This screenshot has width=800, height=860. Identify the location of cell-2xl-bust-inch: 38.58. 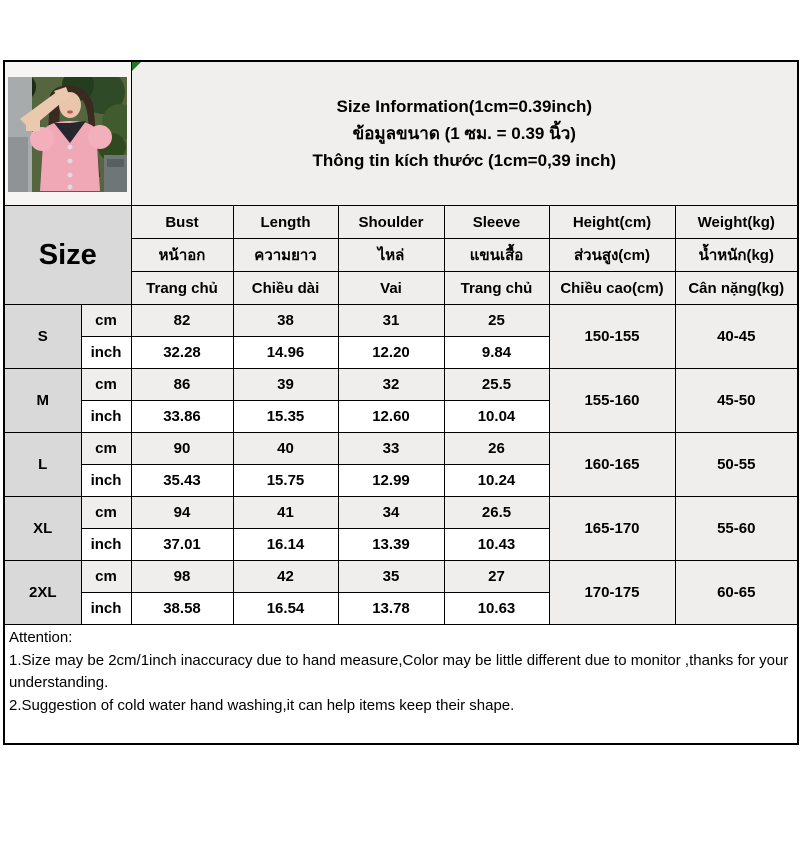
(182, 608).